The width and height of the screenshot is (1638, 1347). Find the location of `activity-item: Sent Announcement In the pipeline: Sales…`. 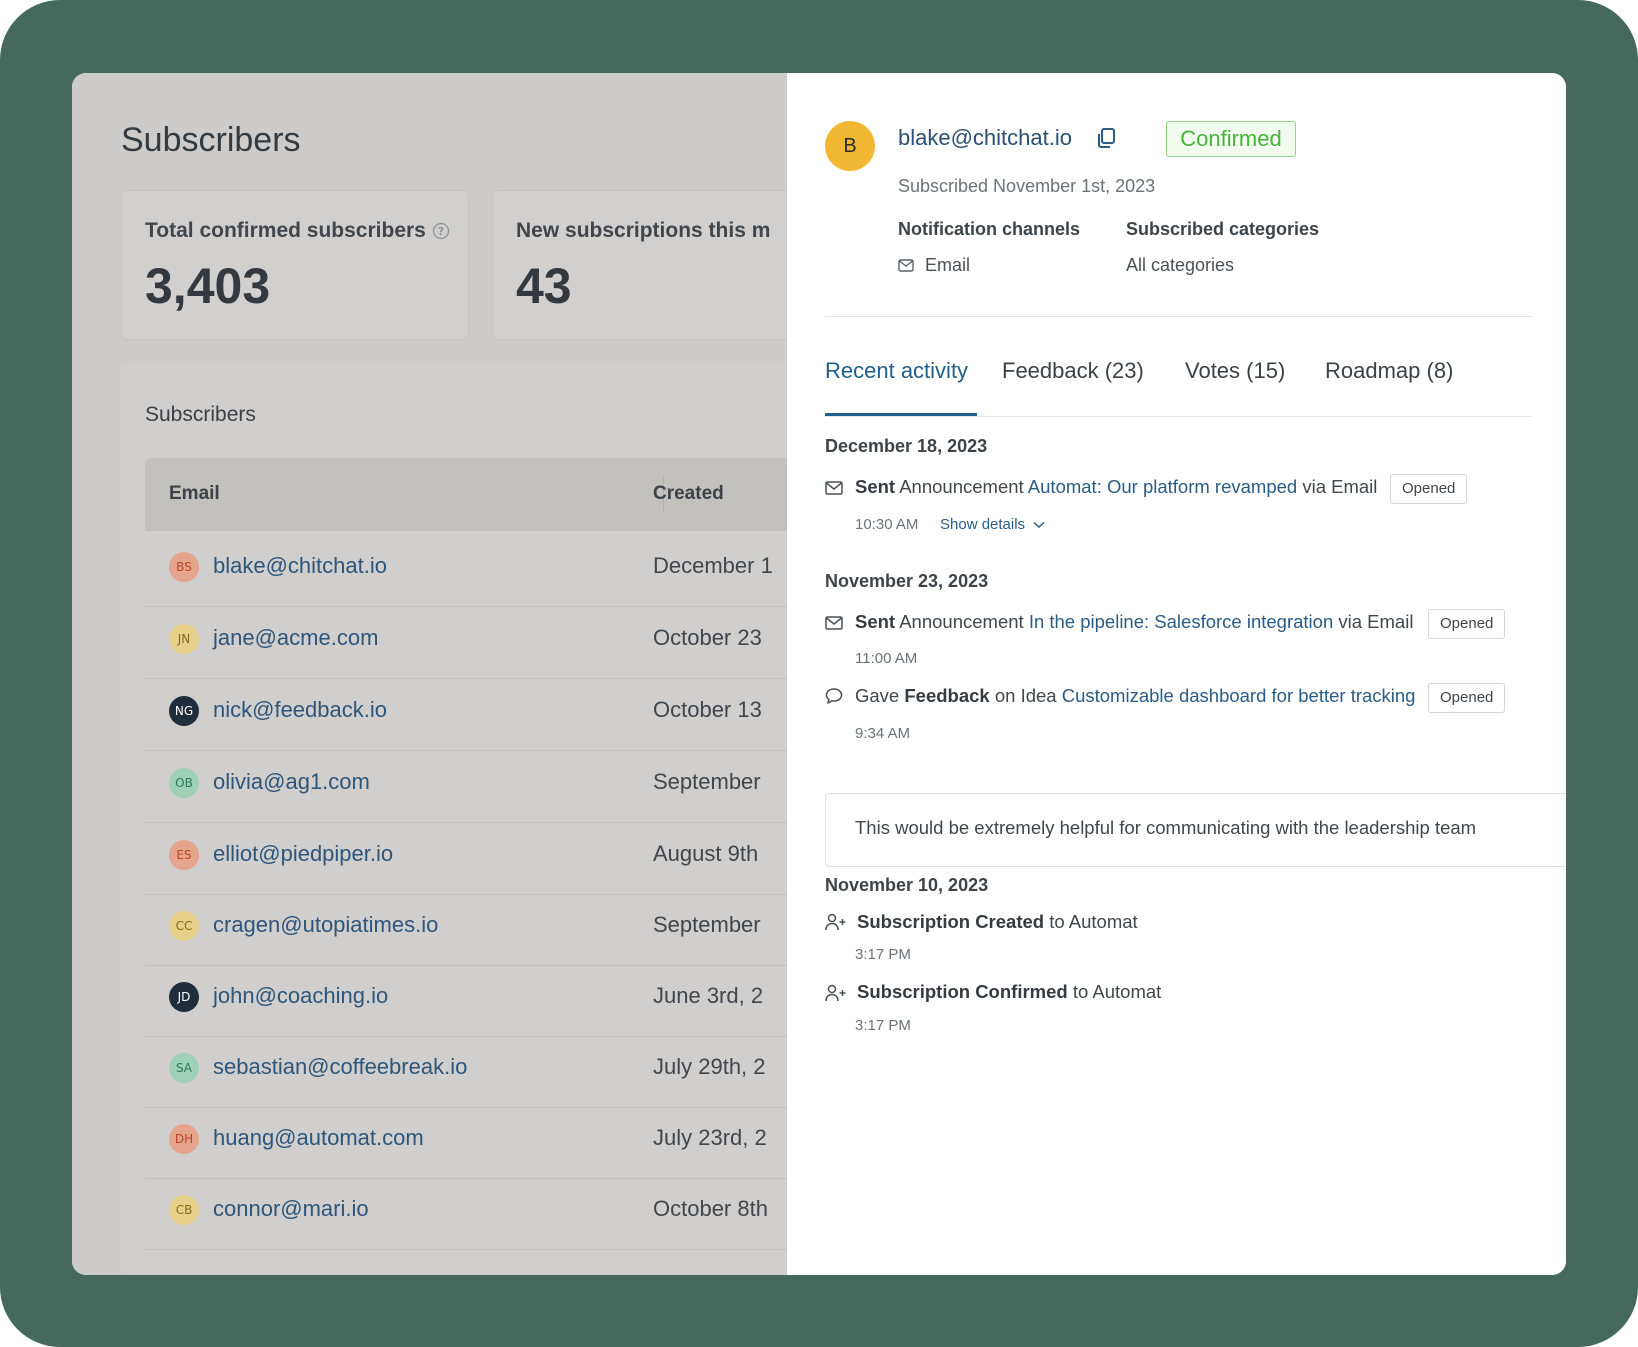

activity-item: Sent Announcement In the pipeline: Sales… is located at coordinates (1134, 621).